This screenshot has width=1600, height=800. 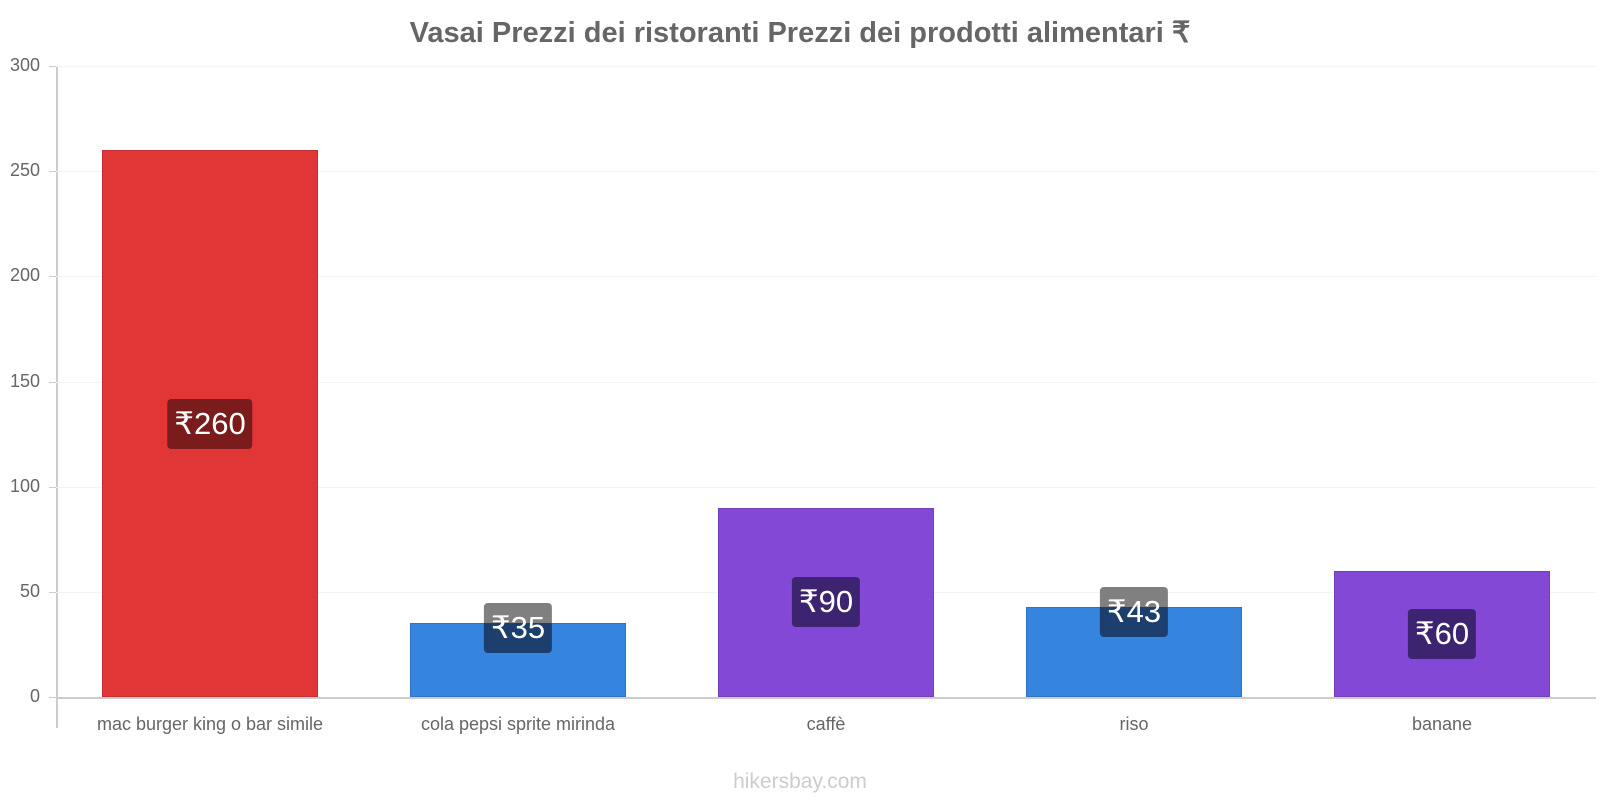 What do you see at coordinates (800, 781) in the screenshot?
I see `watermark: hikersbay.com` at bounding box center [800, 781].